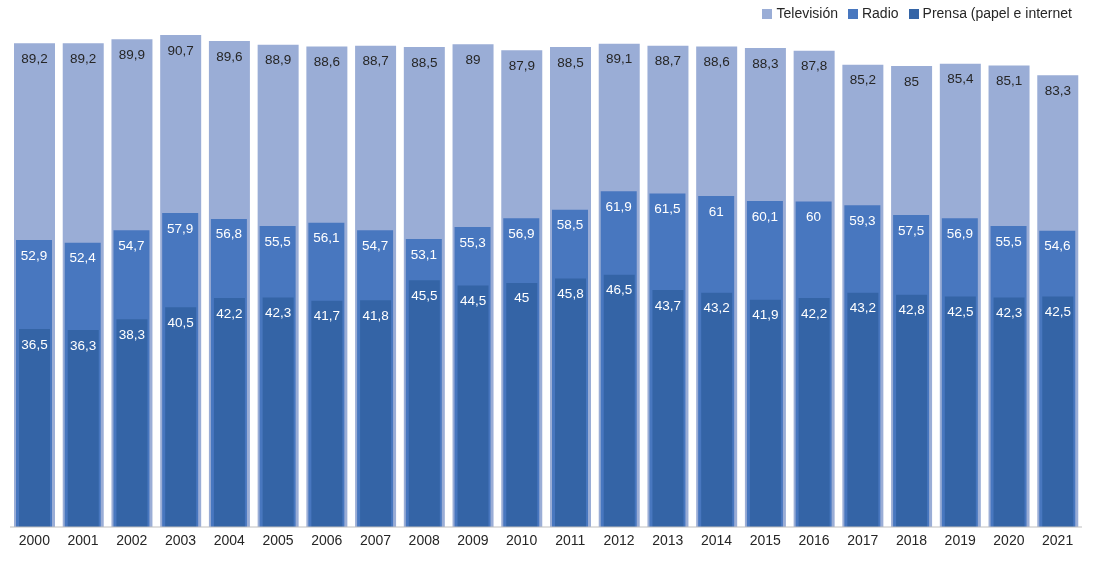 This screenshot has width=1096, height=570. Describe the element at coordinates (424, 539) in the screenshot. I see `x-tick-label: 2008` at that location.